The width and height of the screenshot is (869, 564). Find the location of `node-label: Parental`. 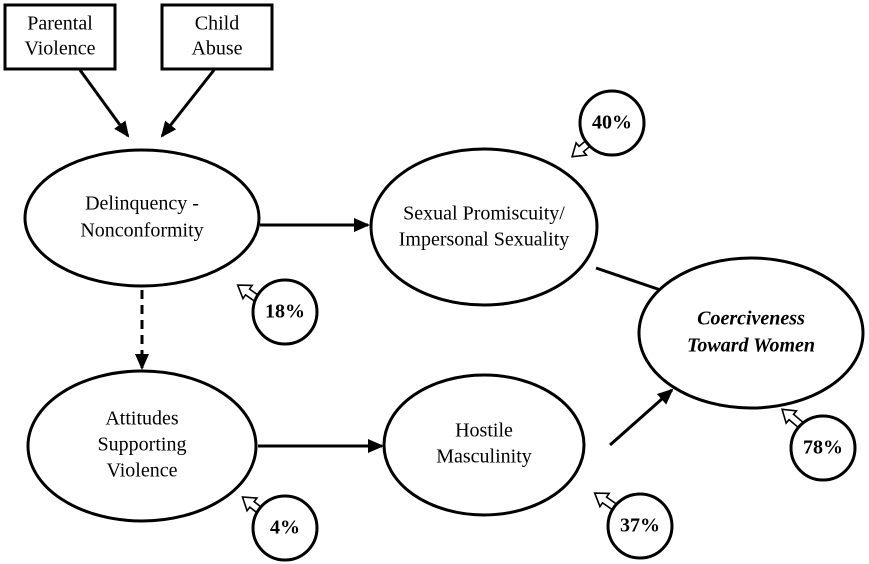

node-label: Parental is located at coordinates (60, 24).